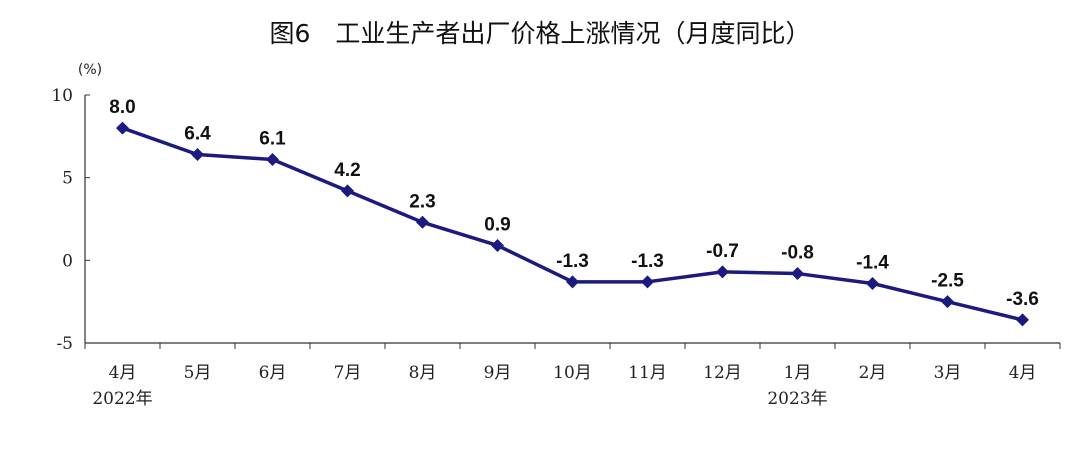 Image resolution: width=1080 pixels, height=476 pixels. I want to click on data-label: -1.4, so click(872, 262).